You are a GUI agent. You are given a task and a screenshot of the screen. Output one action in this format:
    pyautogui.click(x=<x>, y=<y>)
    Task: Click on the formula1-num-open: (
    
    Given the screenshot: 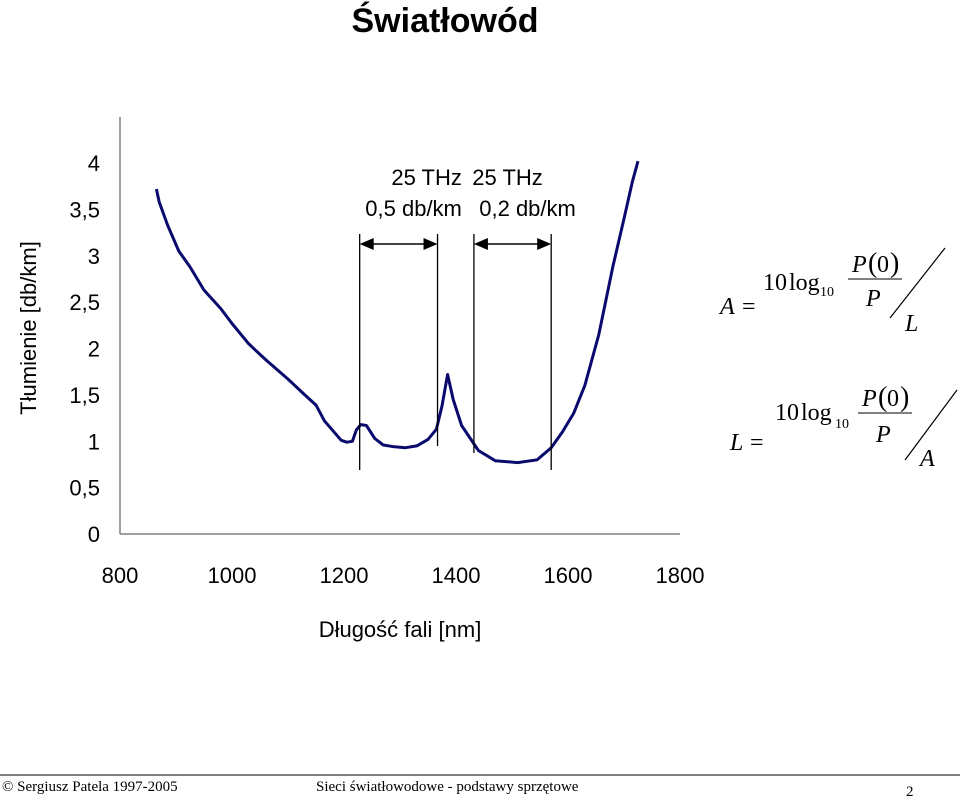 What is the action you would take?
    pyautogui.click(x=872, y=263)
    